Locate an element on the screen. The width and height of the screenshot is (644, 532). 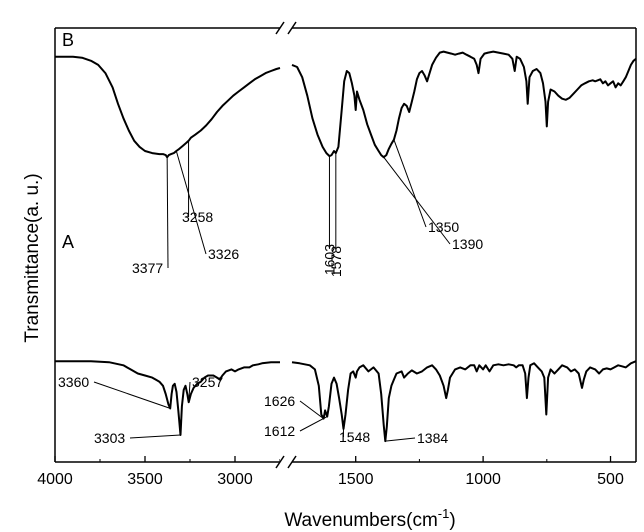
peak-label-3377: 3377 is located at coordinates (147, 268).